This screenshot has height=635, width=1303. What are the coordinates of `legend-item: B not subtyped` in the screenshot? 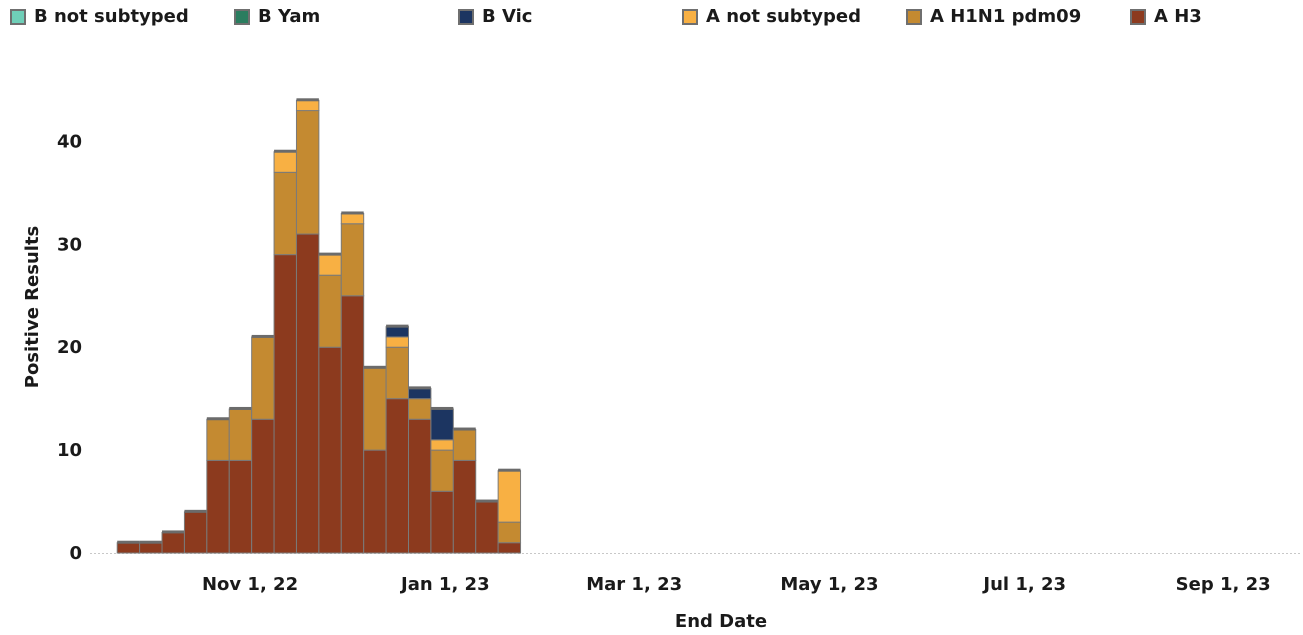 It's located at (99, 16).